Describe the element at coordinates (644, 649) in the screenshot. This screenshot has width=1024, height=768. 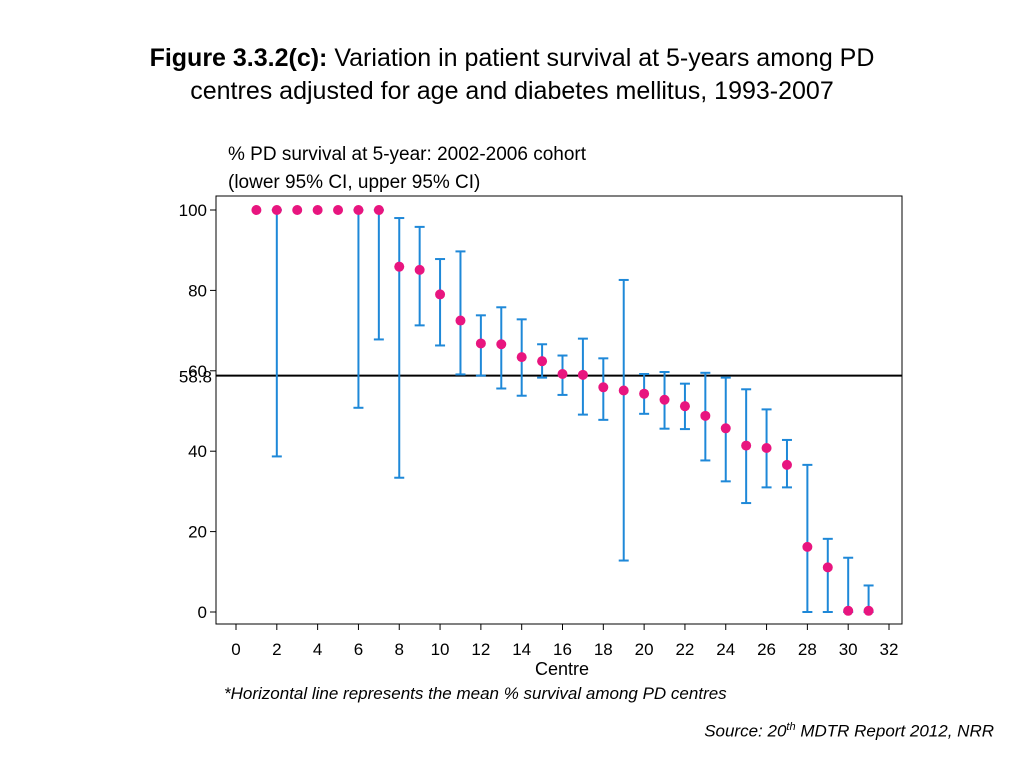
I see `x-tick-label: 20` at that location.